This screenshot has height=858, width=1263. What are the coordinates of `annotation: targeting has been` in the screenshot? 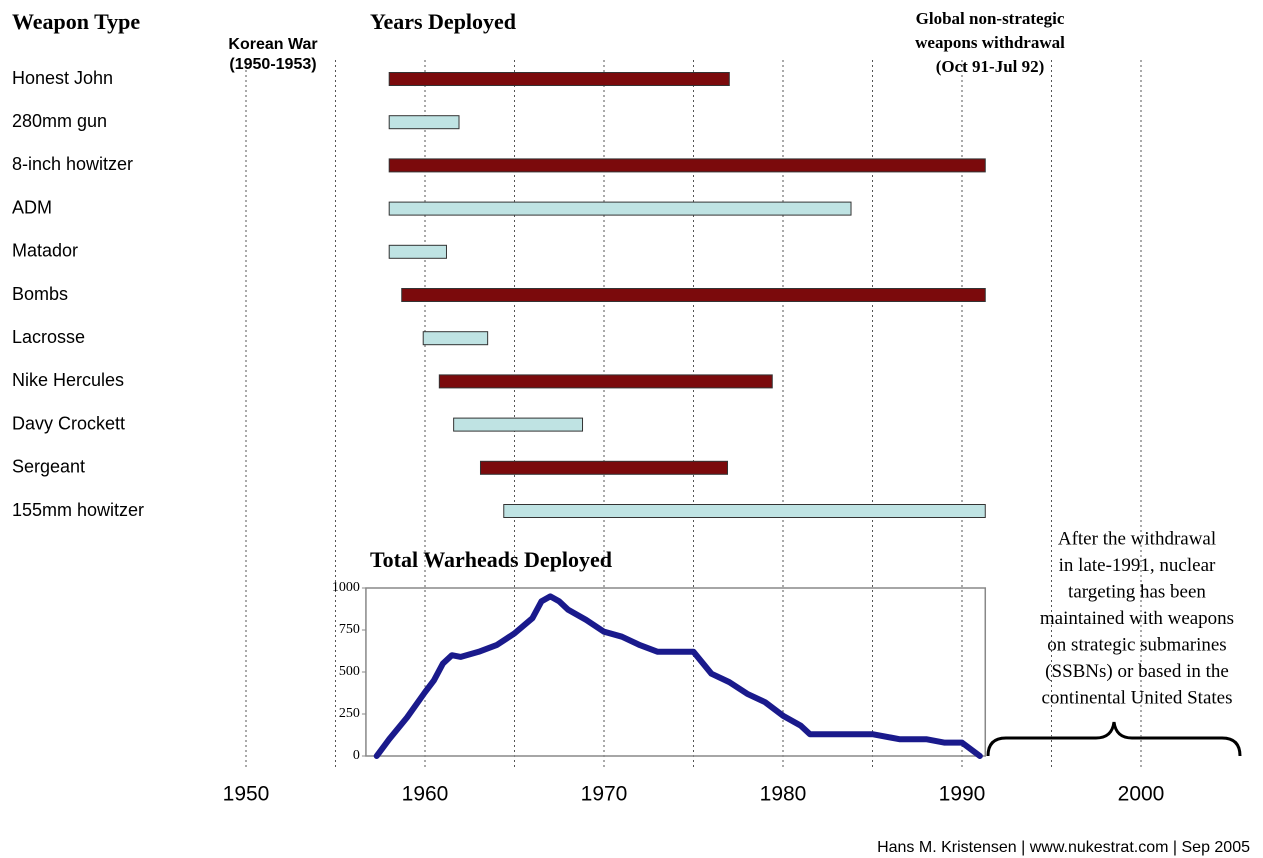 It's located at (1137, 591).